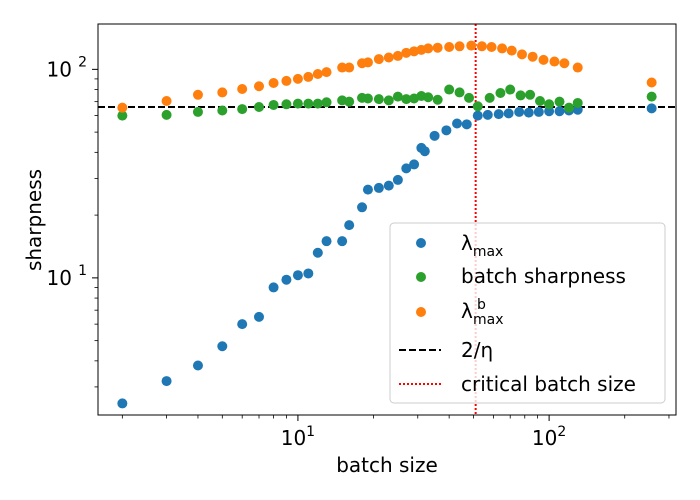 Image resolution: width=700 pixels, height=500 pixels. What do you see at coordinates (543, 276) in the screenshot?
I see `legend-entry-batch-sharpness: batch sharpness` at bounding box center [543, 276].